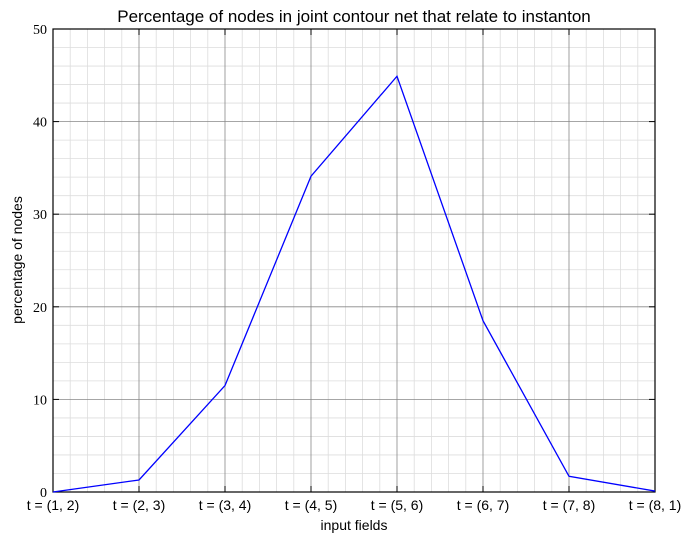 The height and width of the screenshot is (534, 686). Describe the element at coordinates (40, 123) in the screenshot. I see `y-tick-label: 40` at that location.